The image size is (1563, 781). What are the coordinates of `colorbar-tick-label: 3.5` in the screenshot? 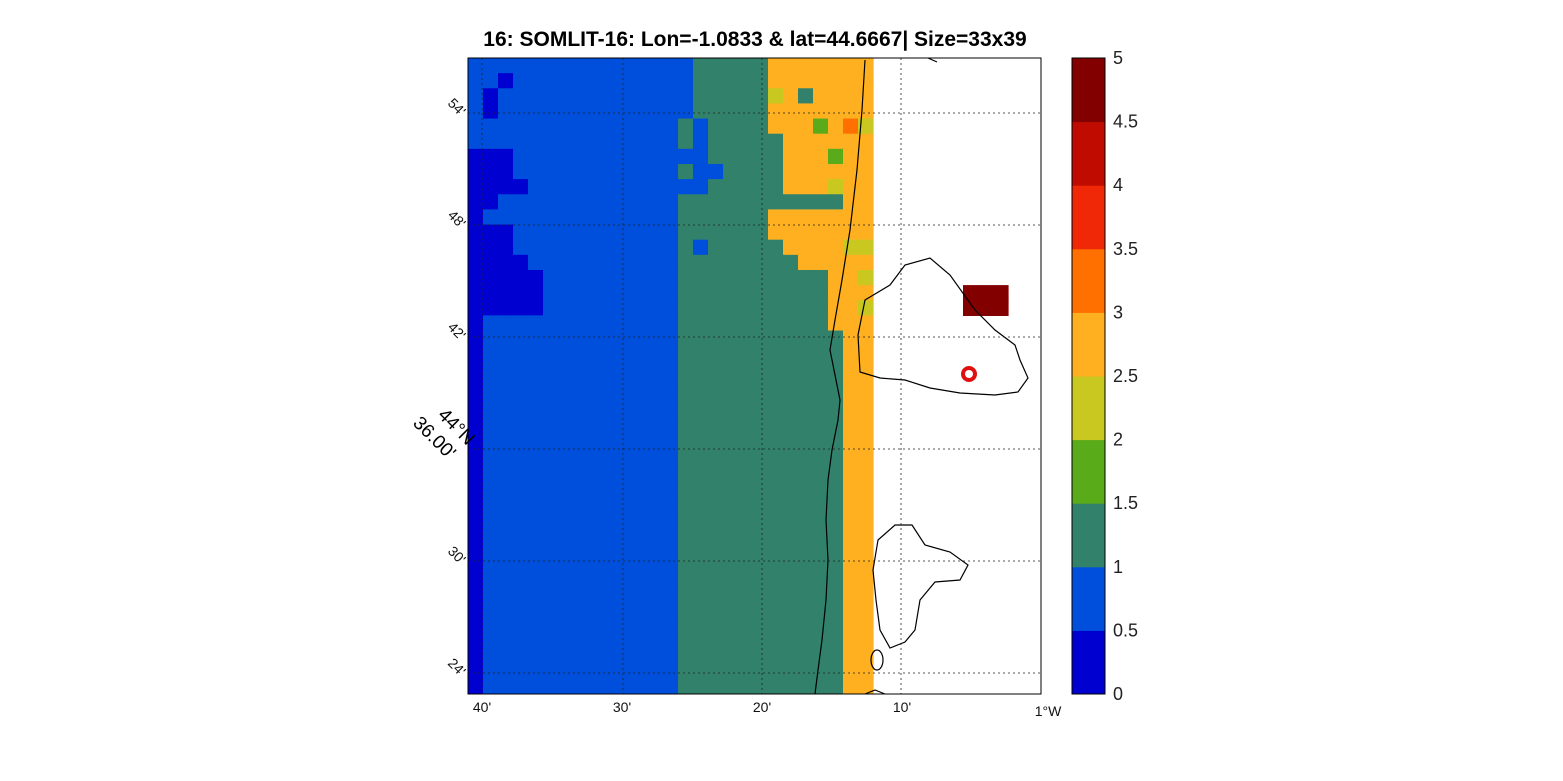 It's located at (1125, 249).